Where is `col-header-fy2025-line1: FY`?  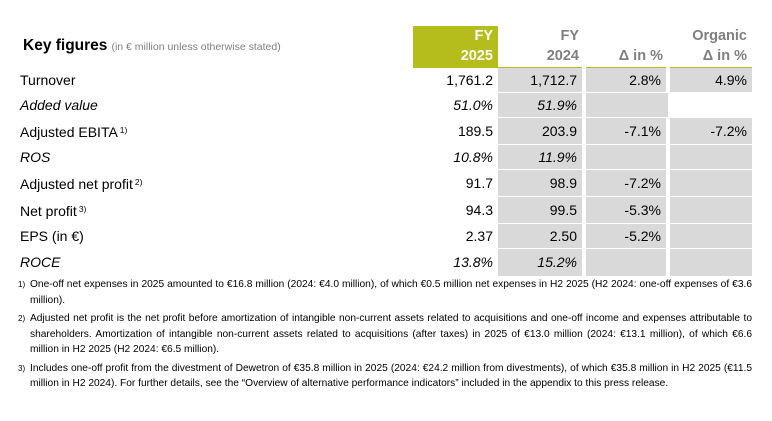
col-header-fy2025-line1: FY is located at coordinates (455, 36).